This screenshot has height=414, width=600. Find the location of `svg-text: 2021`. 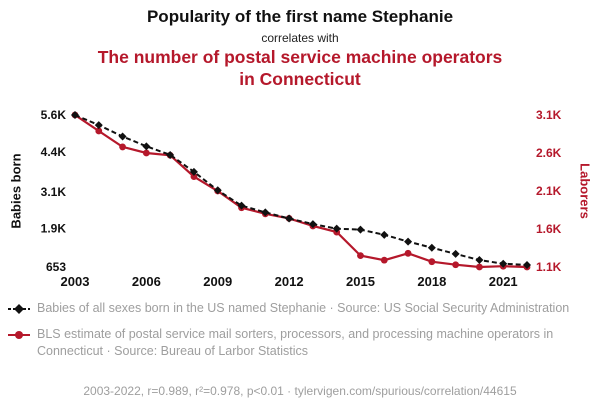

svg-text: 2021 is located at coordinates (503, 281).